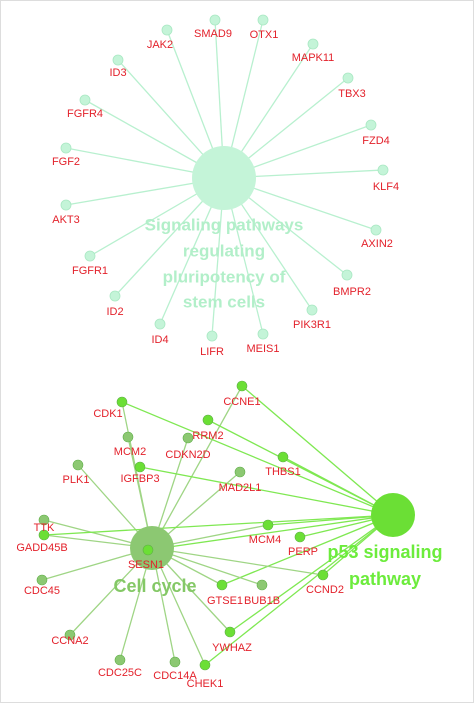 This screenshot has height=703, width=474. Describe the element at coordinates (154, 586) in the screenshot. I see `hub-label: Cell cycle` at that location.